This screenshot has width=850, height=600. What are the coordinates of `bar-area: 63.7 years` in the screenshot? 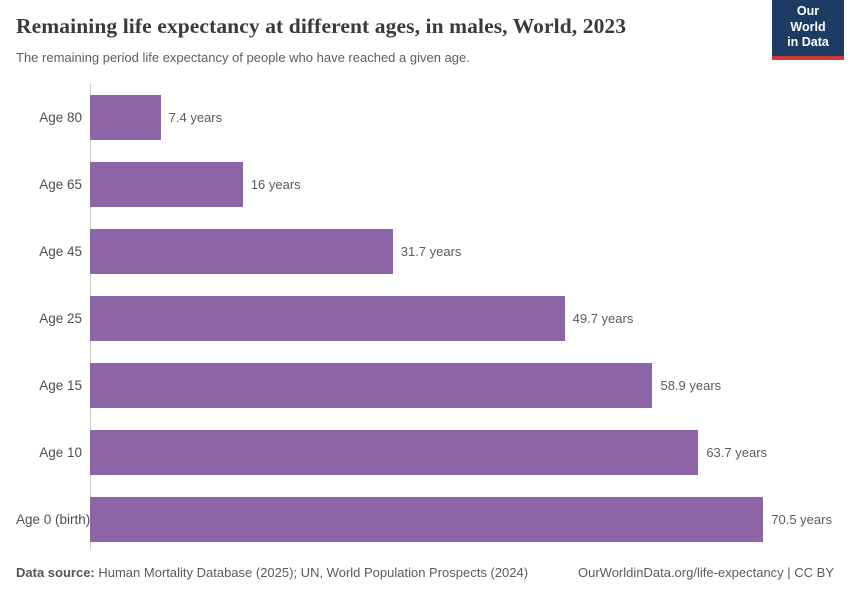 It's located at (462, 452).